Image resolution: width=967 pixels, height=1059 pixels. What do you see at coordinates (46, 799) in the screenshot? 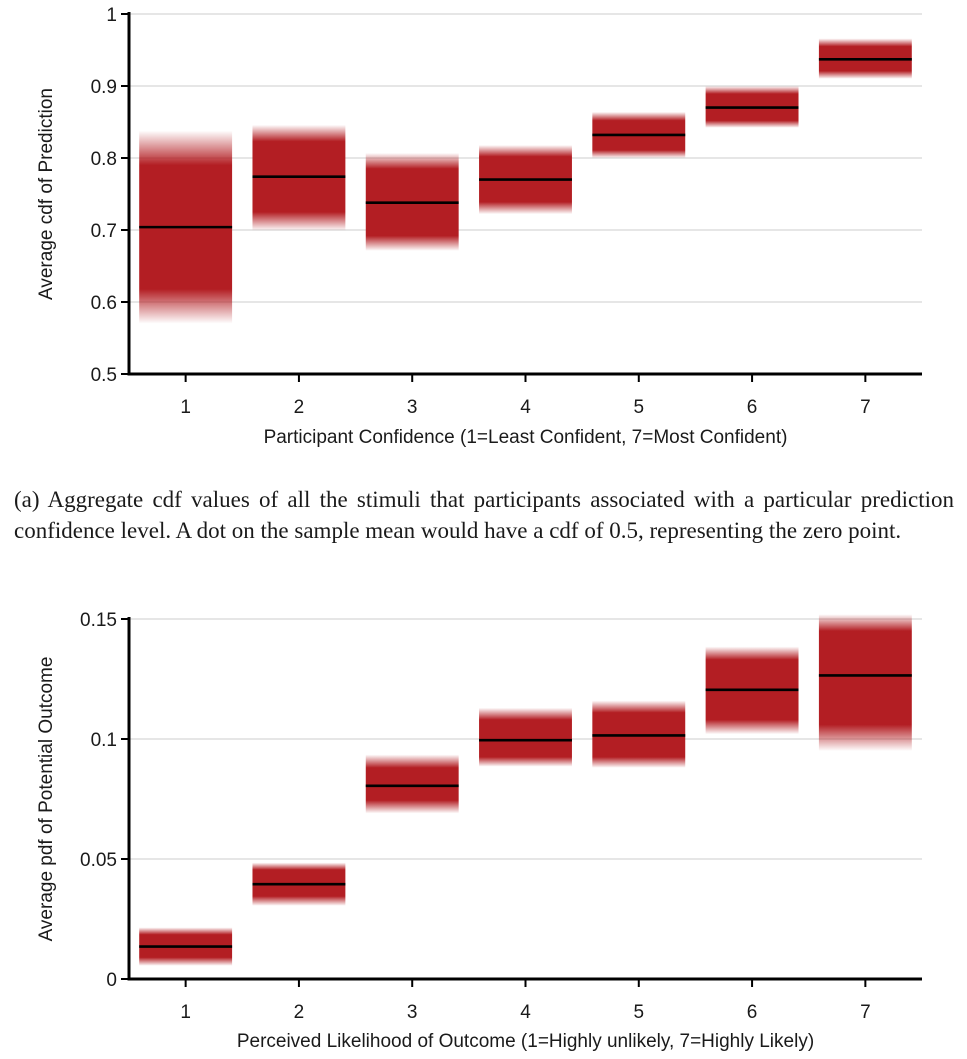
I see `y-axis-title: Average pdf of Potential Outcome` at bounding box center [46, 799].